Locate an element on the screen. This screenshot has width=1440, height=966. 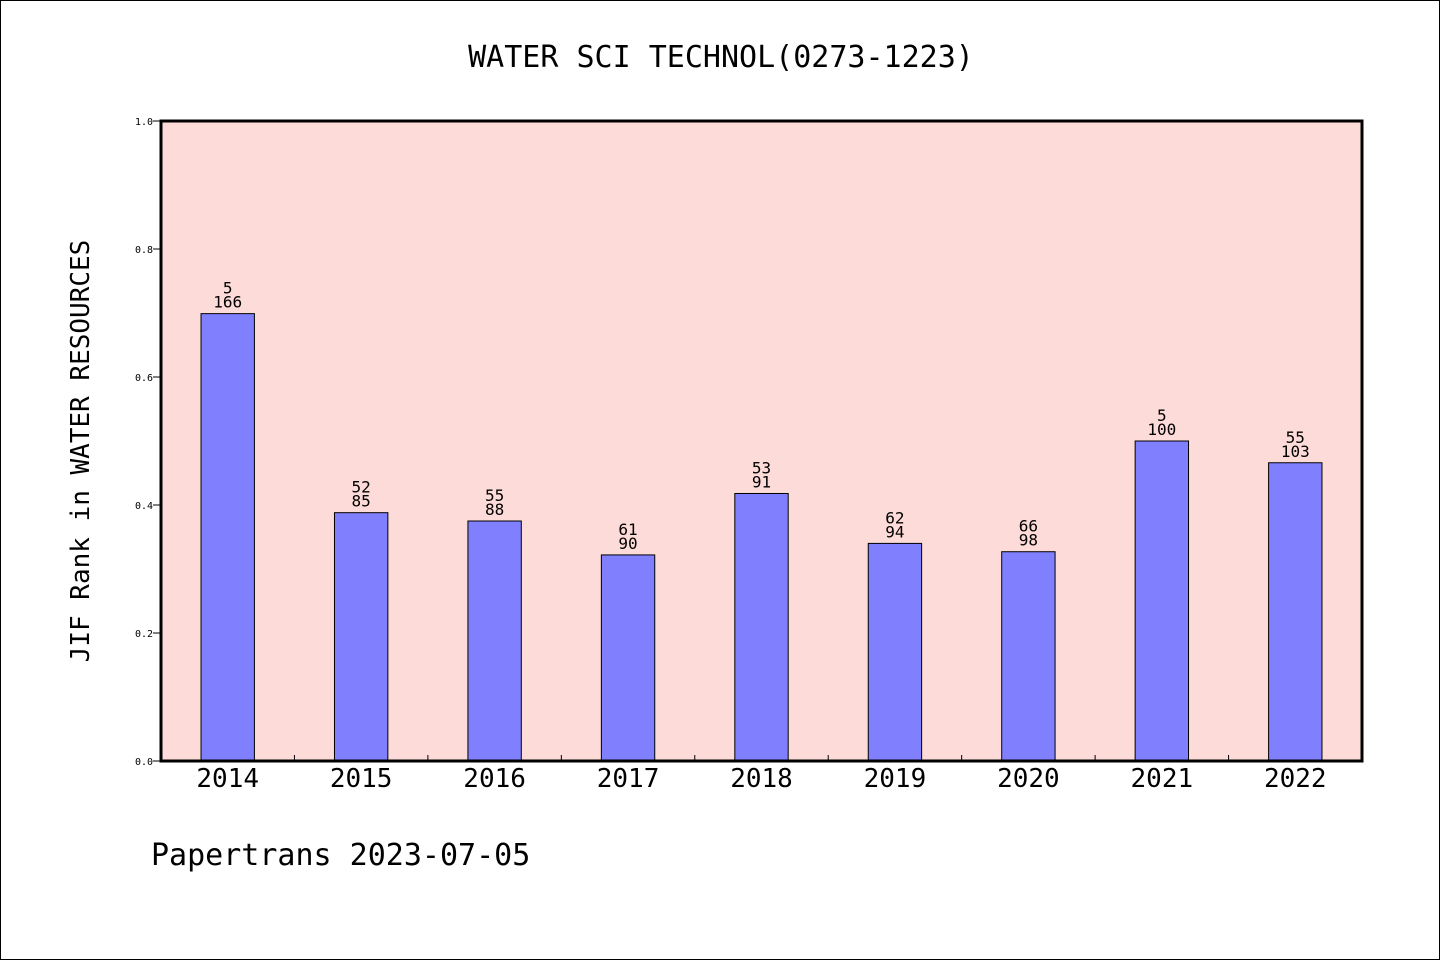
x-tick-label: 2017 is located at coordinates (628, 779).